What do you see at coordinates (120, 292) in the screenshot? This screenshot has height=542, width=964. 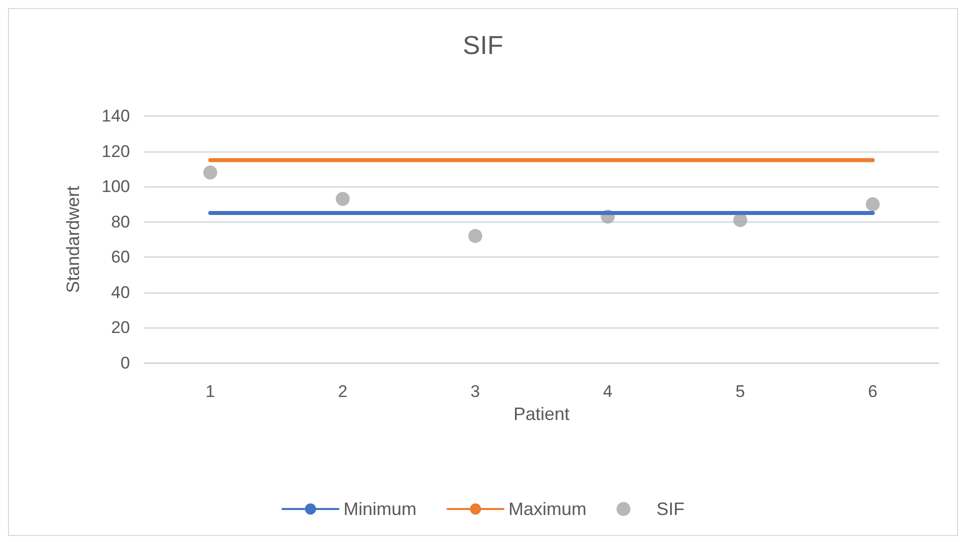 I see `y-tick-label: 40` at bounding box center [120, 292].